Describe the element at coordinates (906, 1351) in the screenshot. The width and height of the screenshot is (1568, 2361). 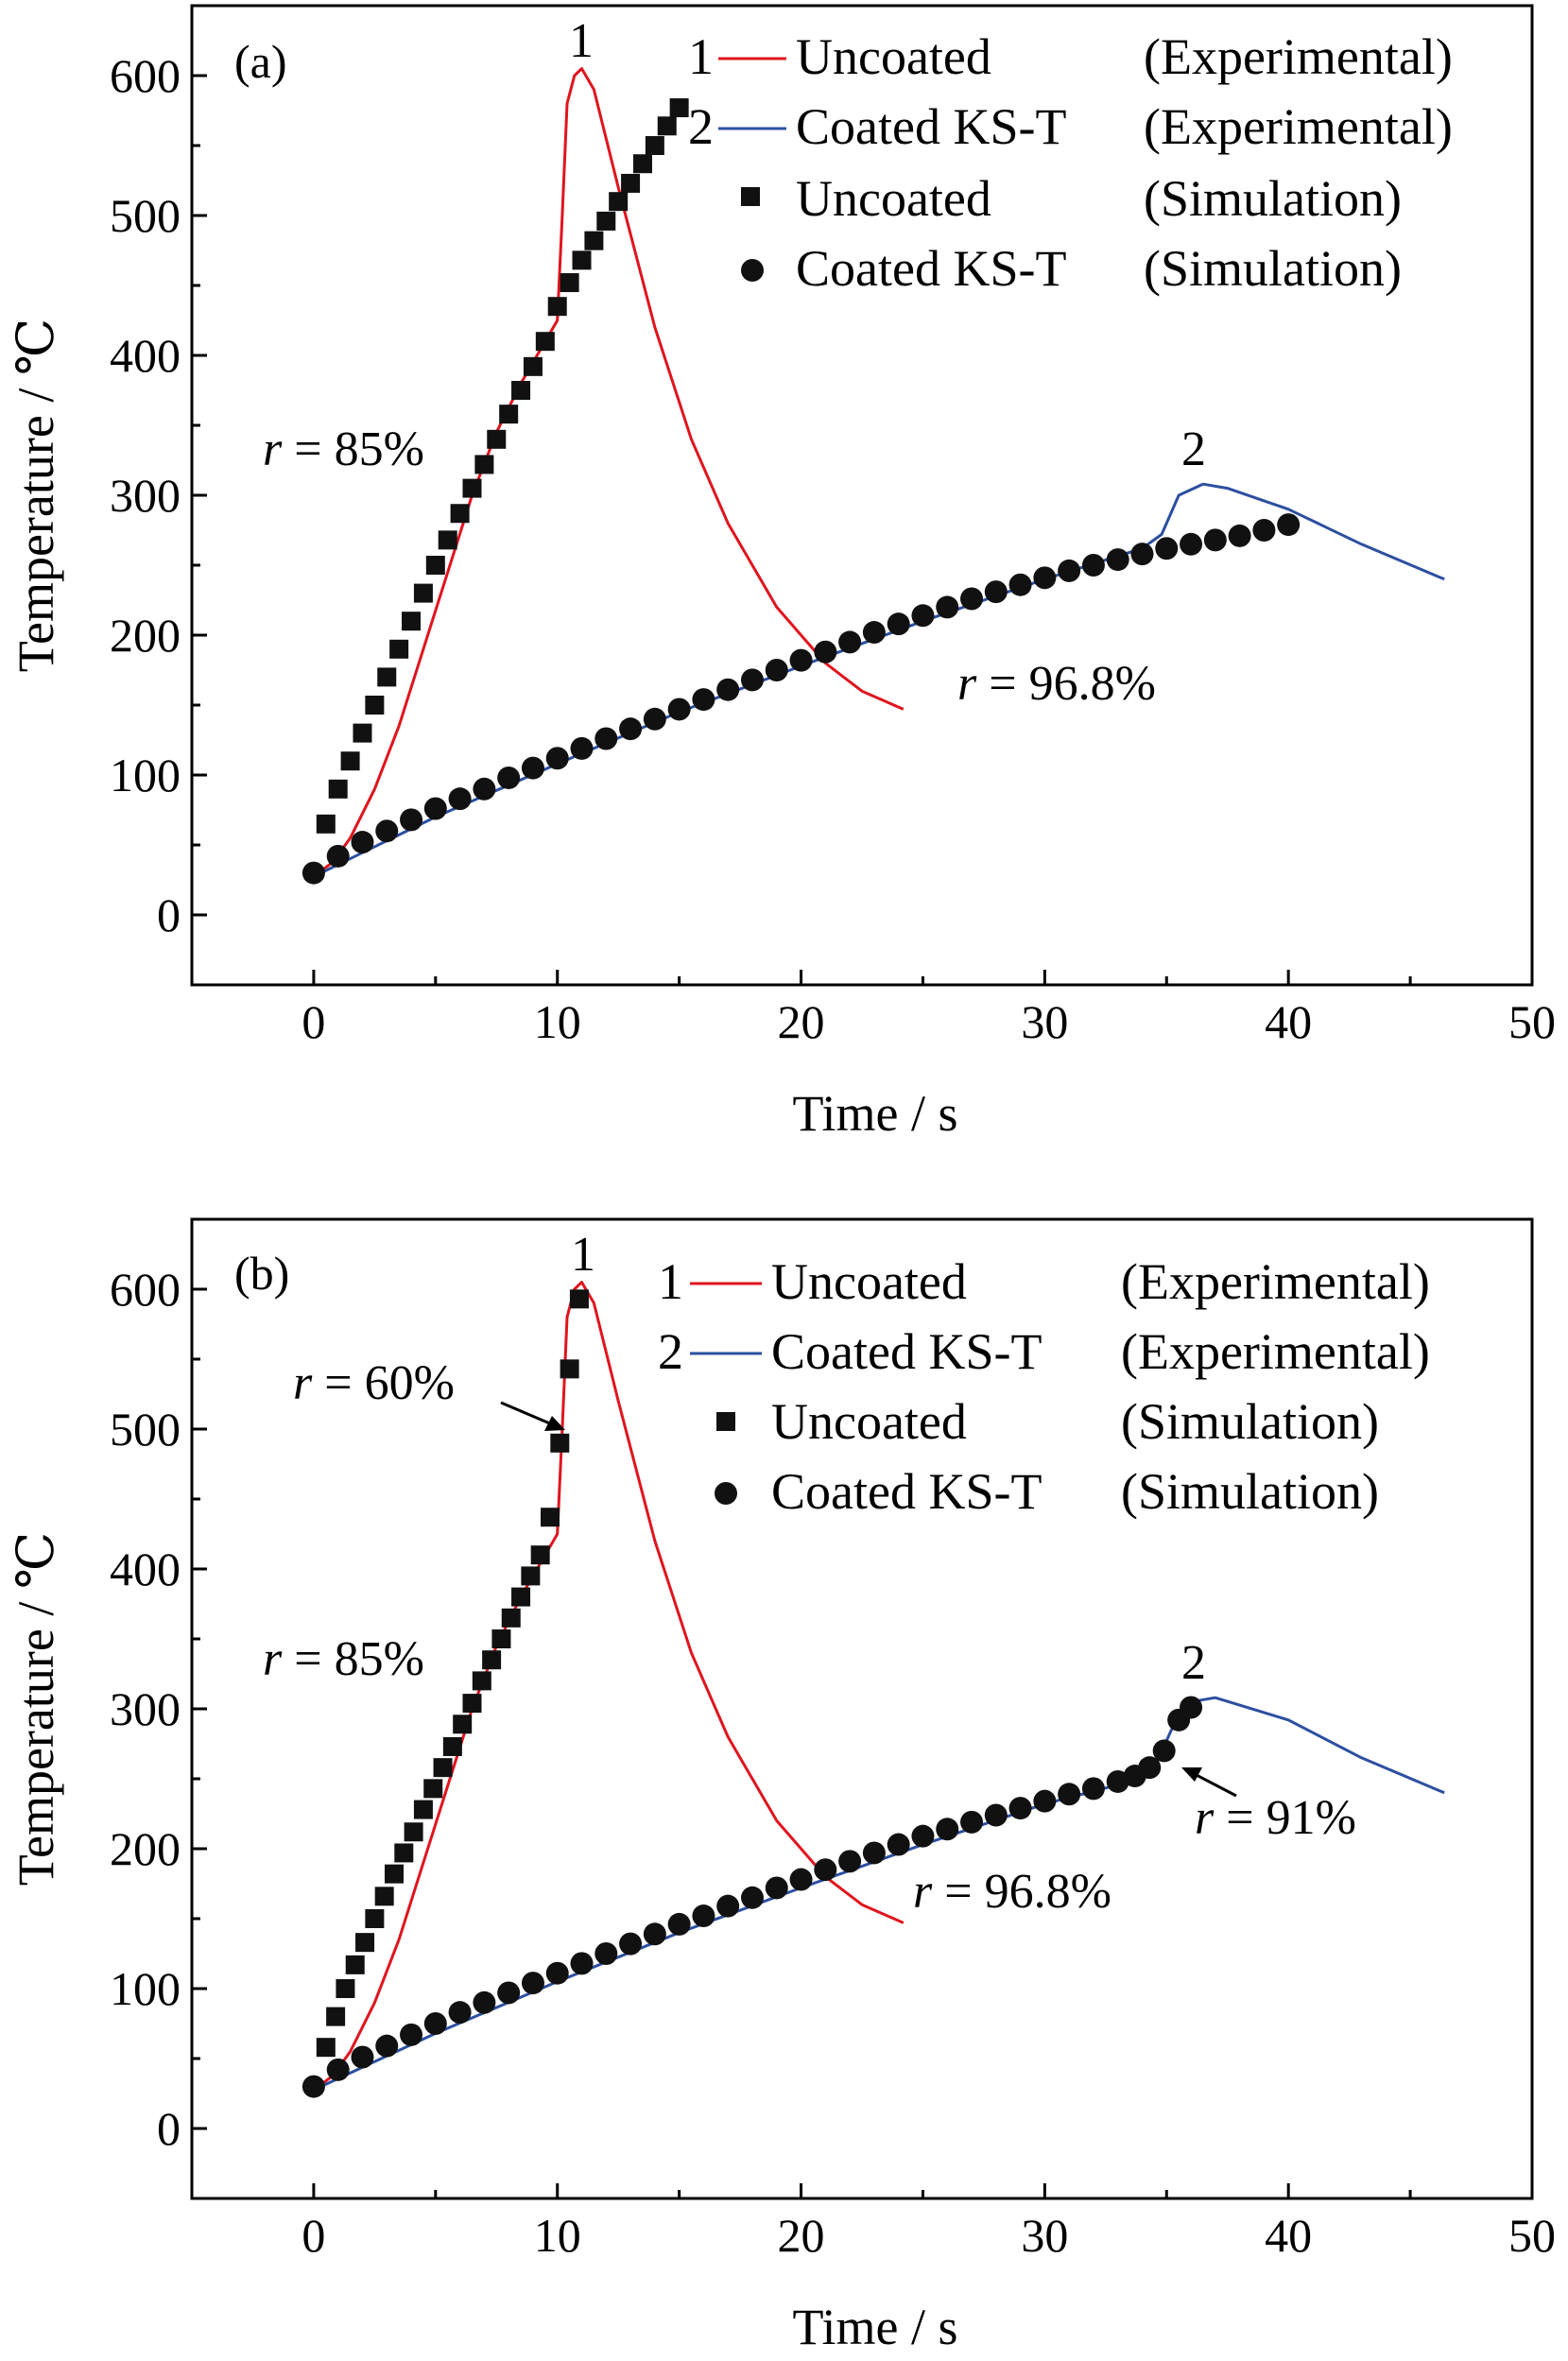
I see `legend-label-coated-exp: Coated KS-T` at that location.